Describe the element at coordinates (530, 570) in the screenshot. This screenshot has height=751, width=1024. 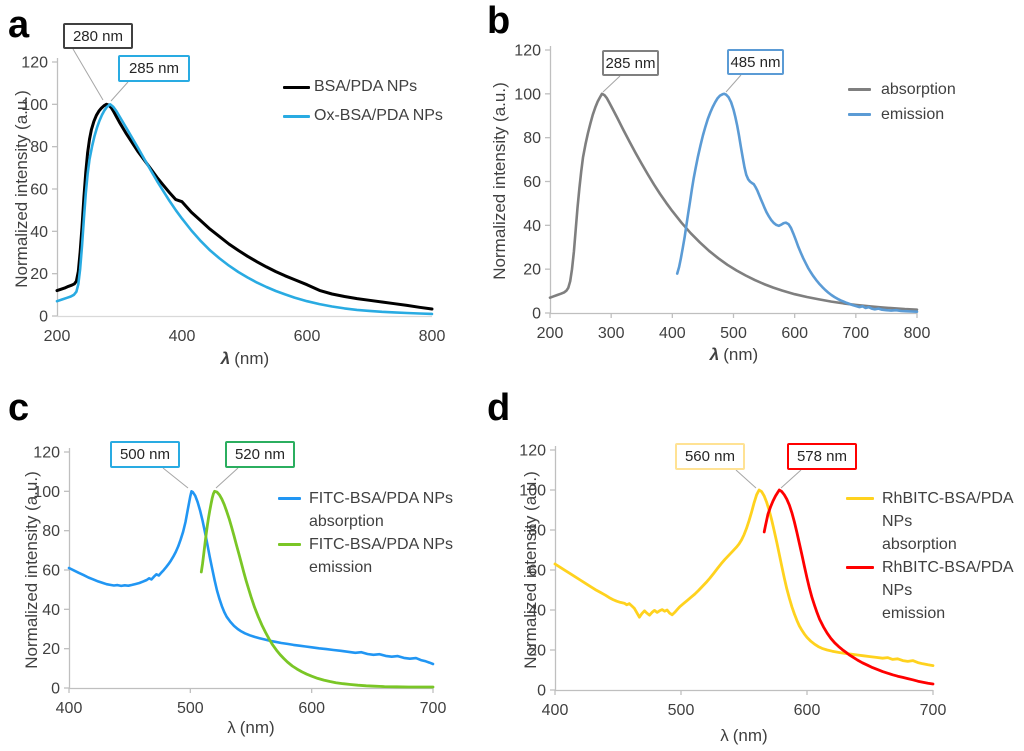
I see `y-axis-title-d: Normalized intensity (a.u.)` at that location.